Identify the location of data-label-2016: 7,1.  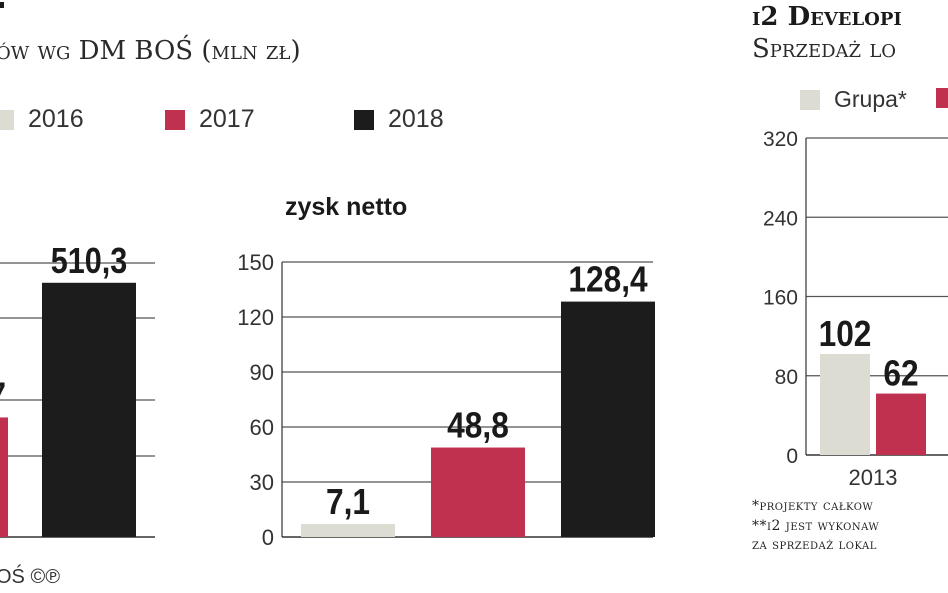
(348, 502).